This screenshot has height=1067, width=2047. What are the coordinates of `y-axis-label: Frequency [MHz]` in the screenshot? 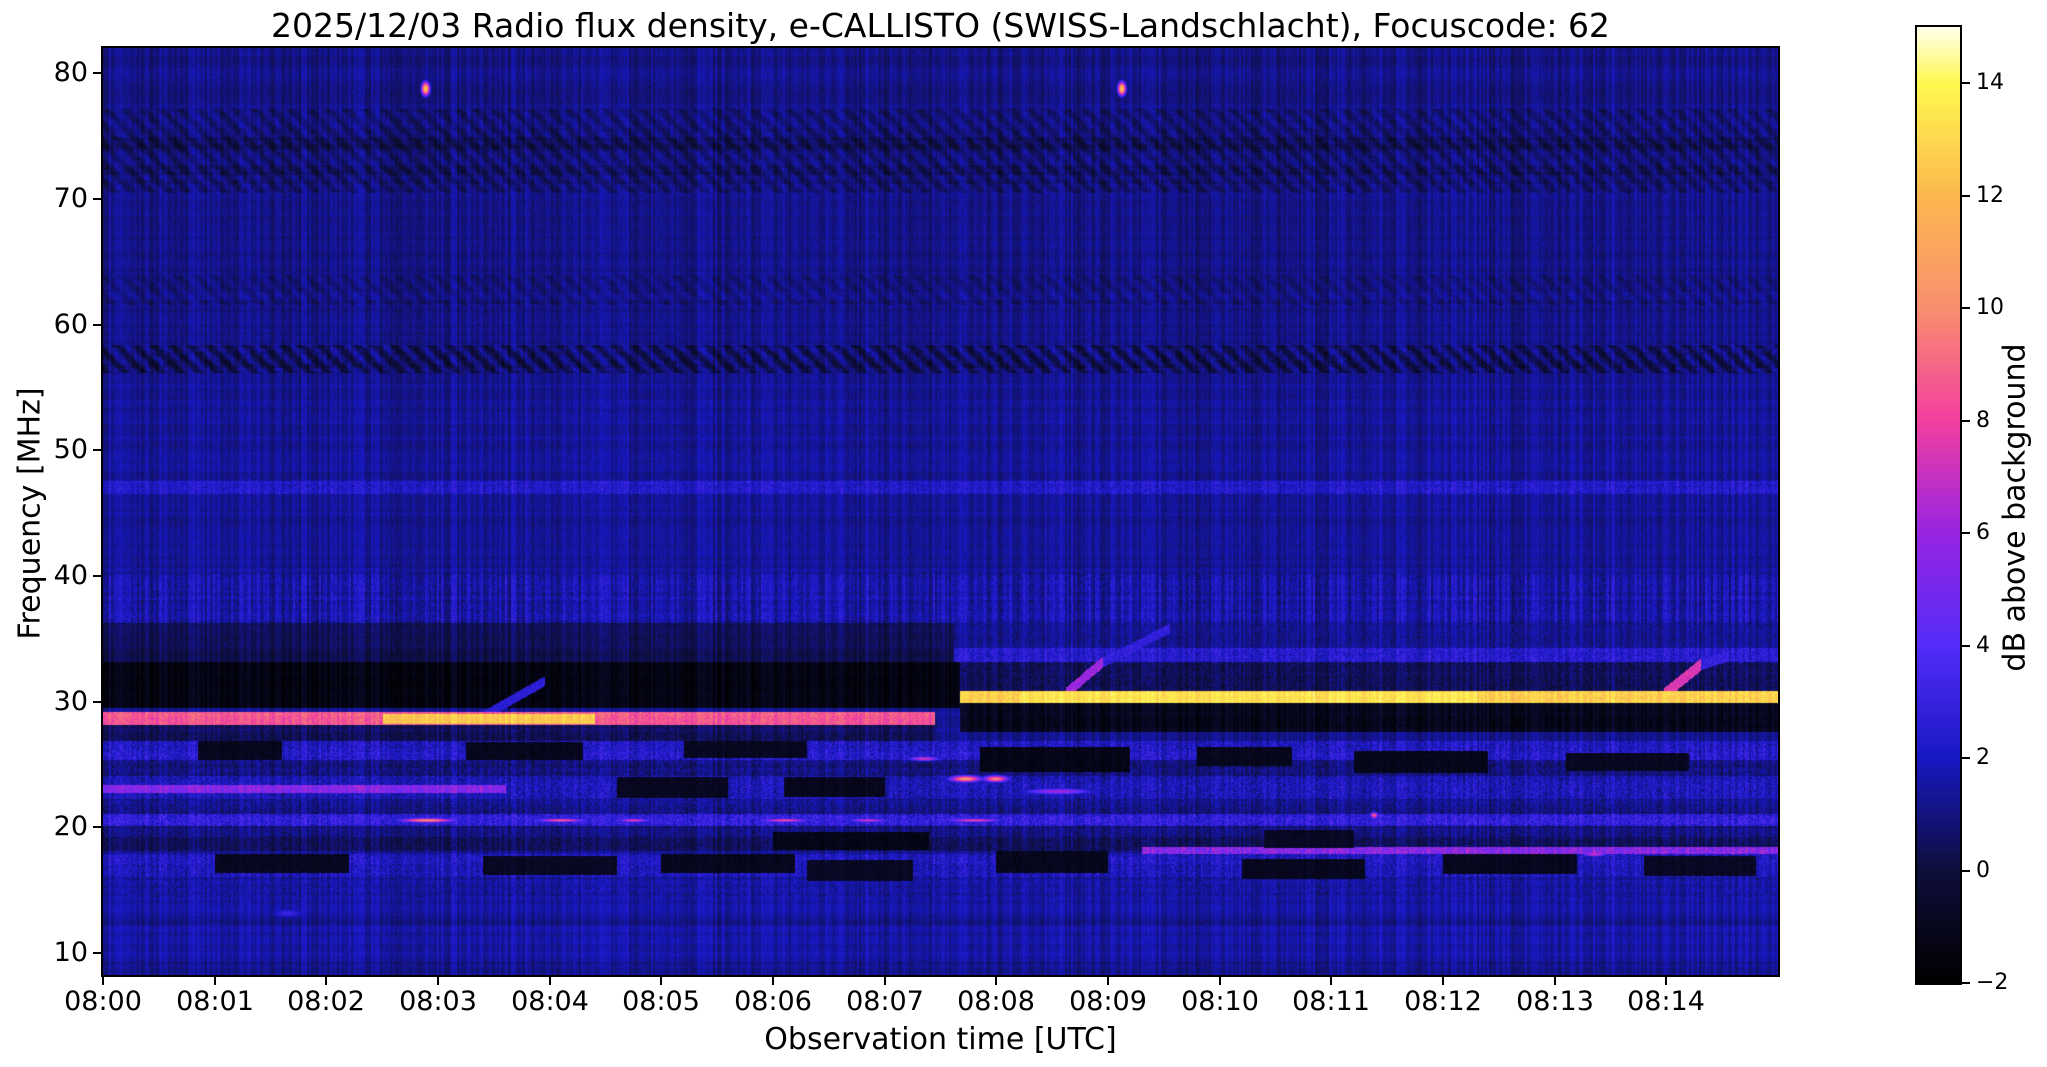 It's located at (30, 513).